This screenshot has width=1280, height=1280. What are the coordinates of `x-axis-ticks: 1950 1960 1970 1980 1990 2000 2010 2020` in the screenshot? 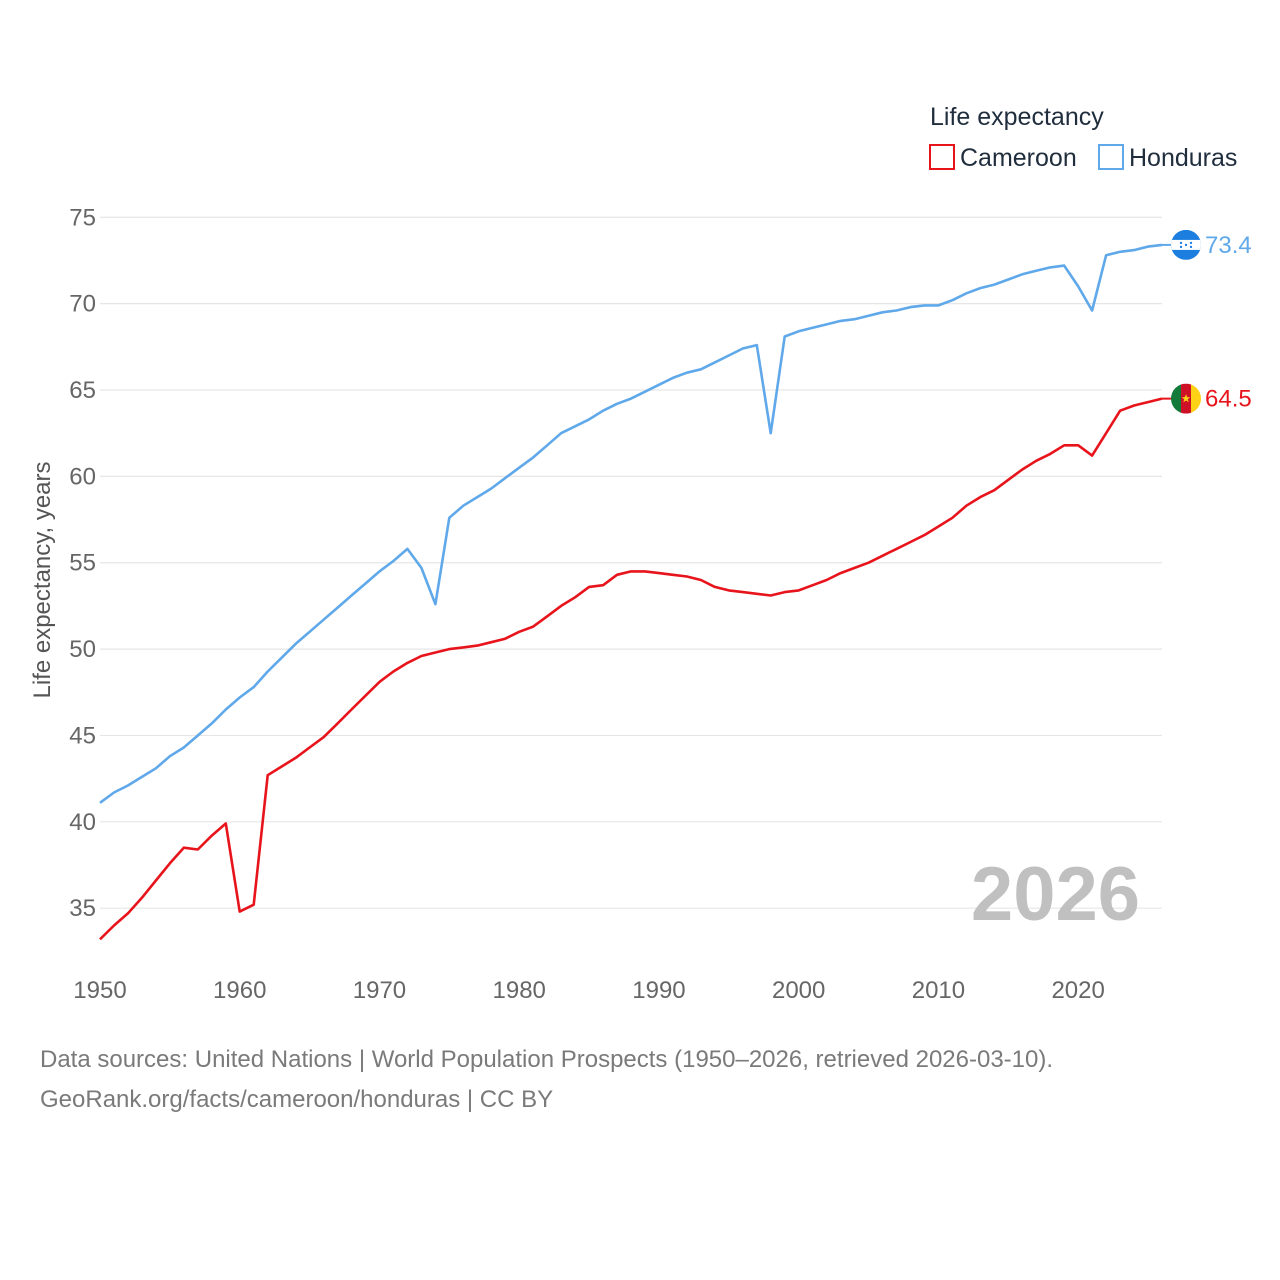 It's located at (589, 990).